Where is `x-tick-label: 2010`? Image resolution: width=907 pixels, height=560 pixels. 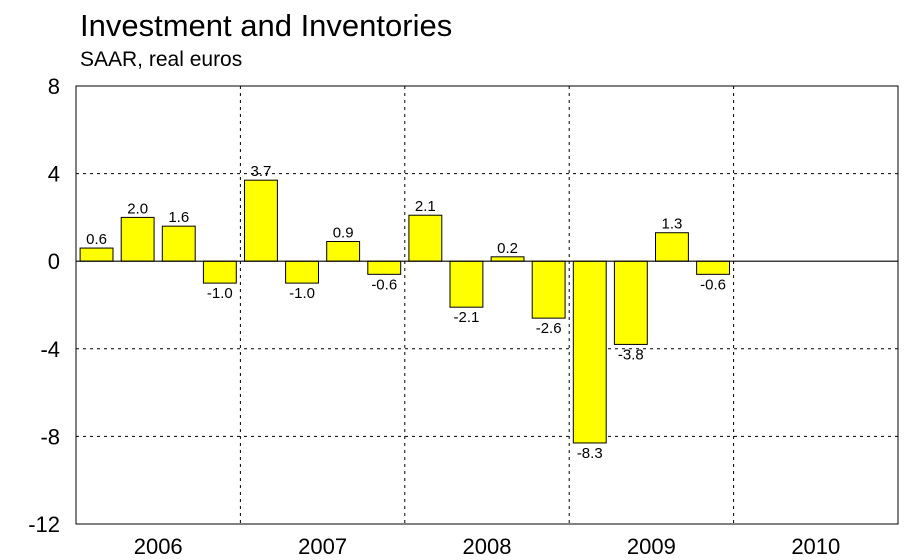
x-tick-label: 2010 is located at coordinates (815, 546).